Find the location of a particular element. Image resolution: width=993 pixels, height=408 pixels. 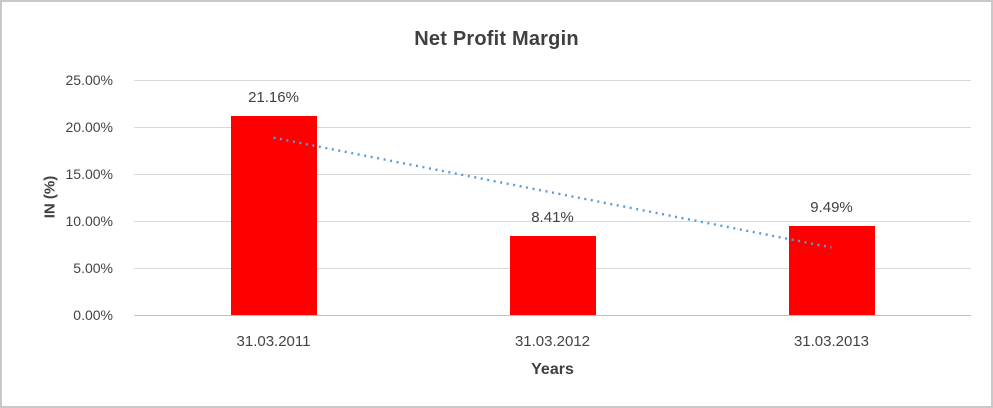

x-tick-label: 31.03.2012 is located at coordinates (552, 341).